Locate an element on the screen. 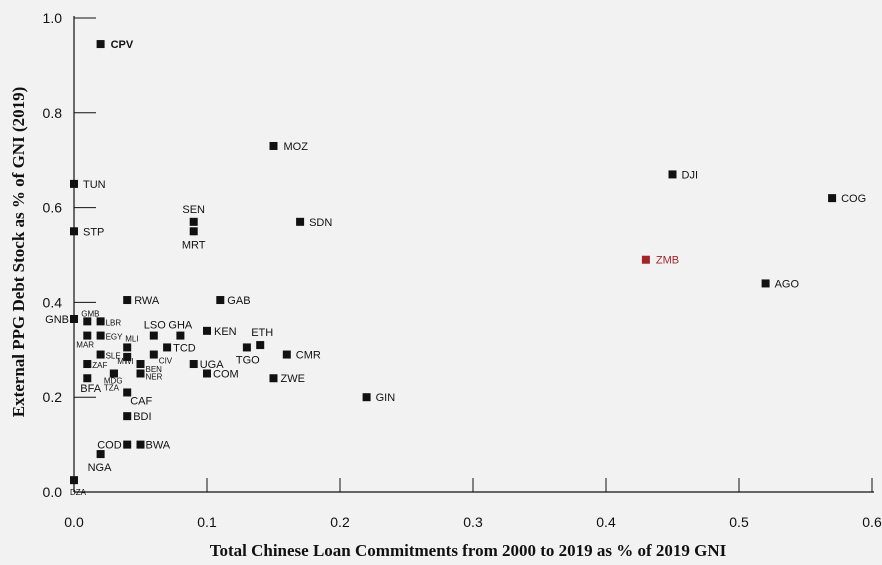 The height and width of the screenshot is (565, 882). point-cod-marker is located at coordinates (127, 444).